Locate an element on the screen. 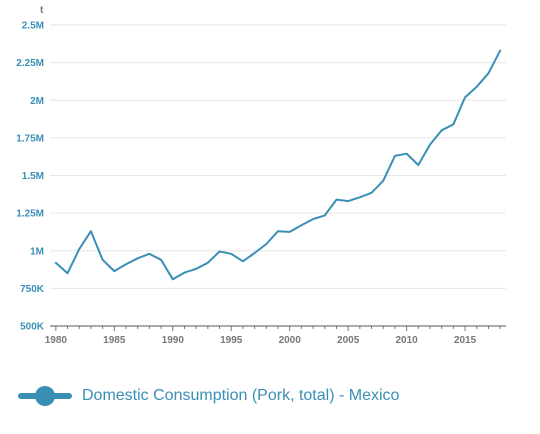 This screenshot has height=434, width=540. x-tick-label: 1985 is located at coordinates (114, 340).